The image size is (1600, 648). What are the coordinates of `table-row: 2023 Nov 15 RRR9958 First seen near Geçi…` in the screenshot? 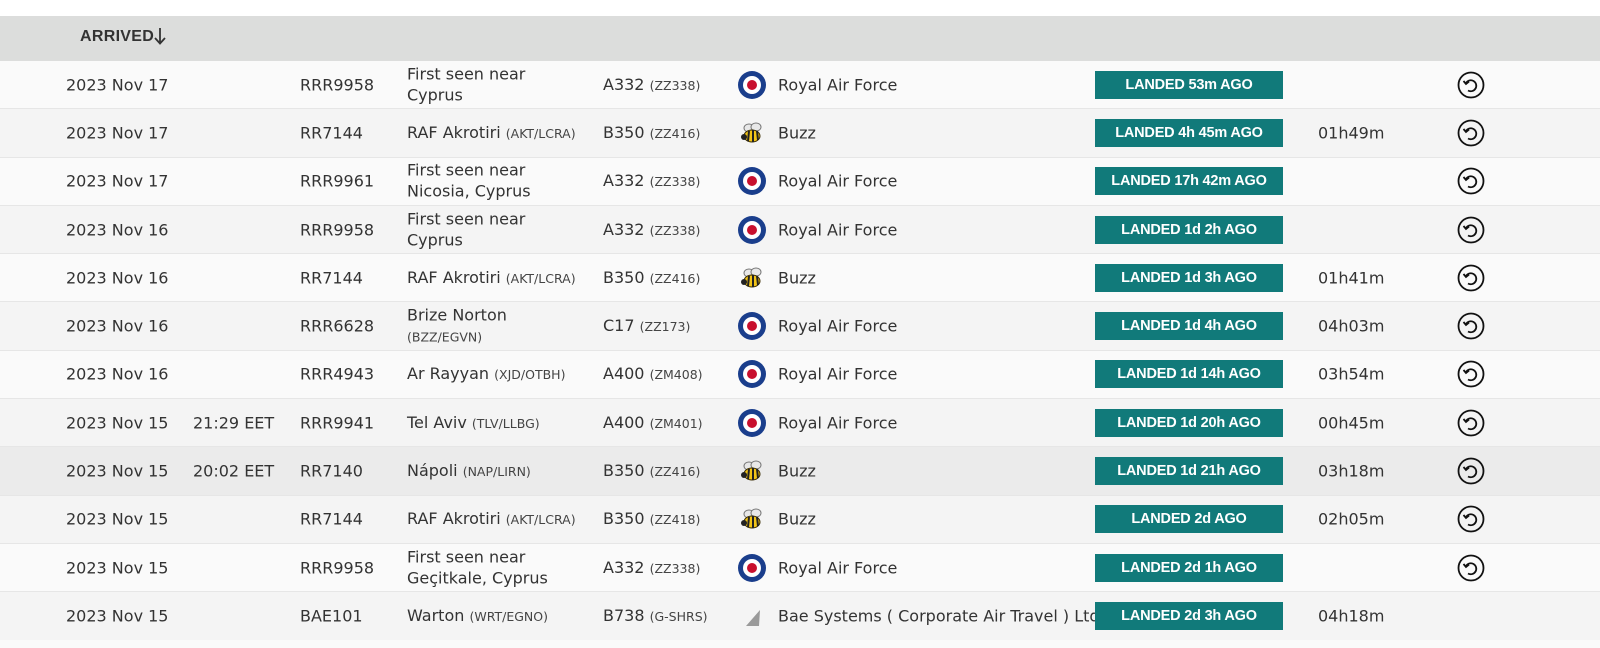 It's located at (800, 568).